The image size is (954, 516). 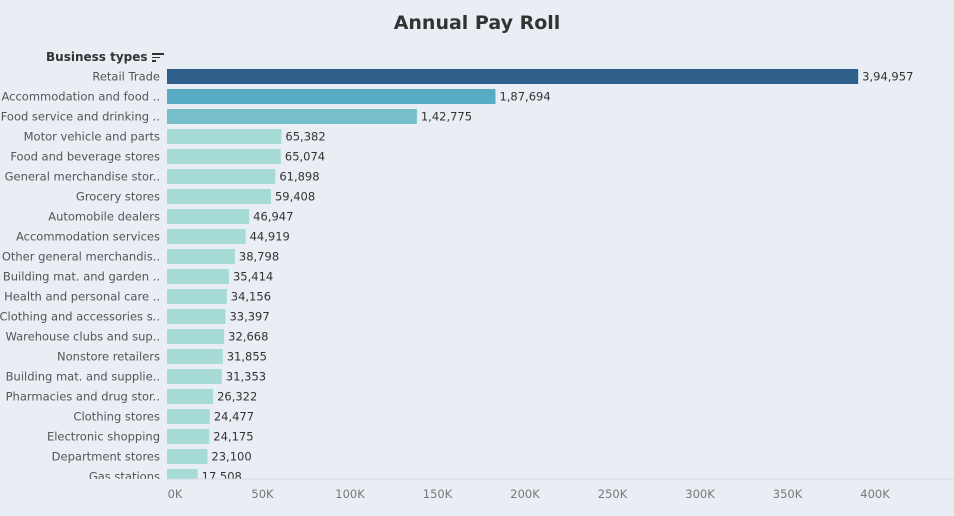 I want to click on category-label: Grocery stores, so click(x=118, y=197).